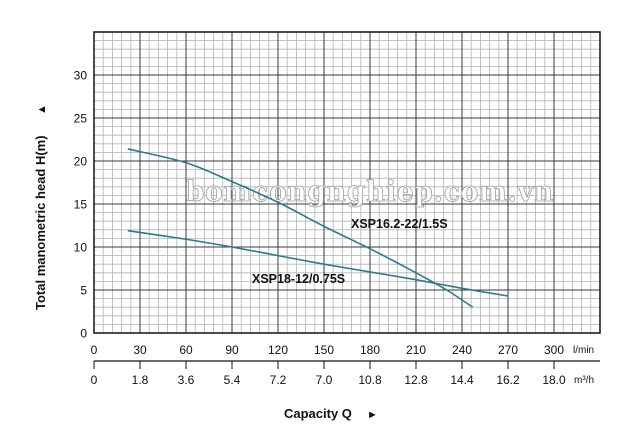  What do you see at coordinates (278, 380) in the screenshot?
I see `x-tick-label-secondary: 7.2` at bounding box center [278, 380].